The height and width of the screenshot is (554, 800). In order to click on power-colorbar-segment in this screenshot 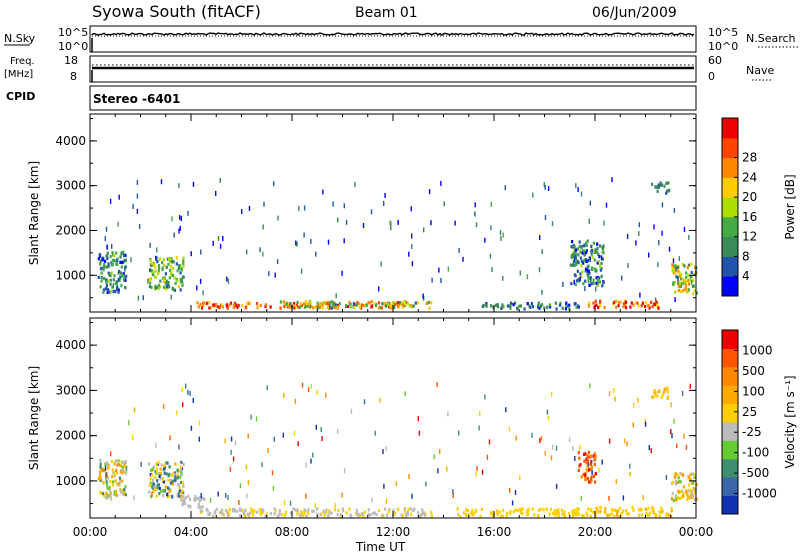, I will do `click(730, 286)`.